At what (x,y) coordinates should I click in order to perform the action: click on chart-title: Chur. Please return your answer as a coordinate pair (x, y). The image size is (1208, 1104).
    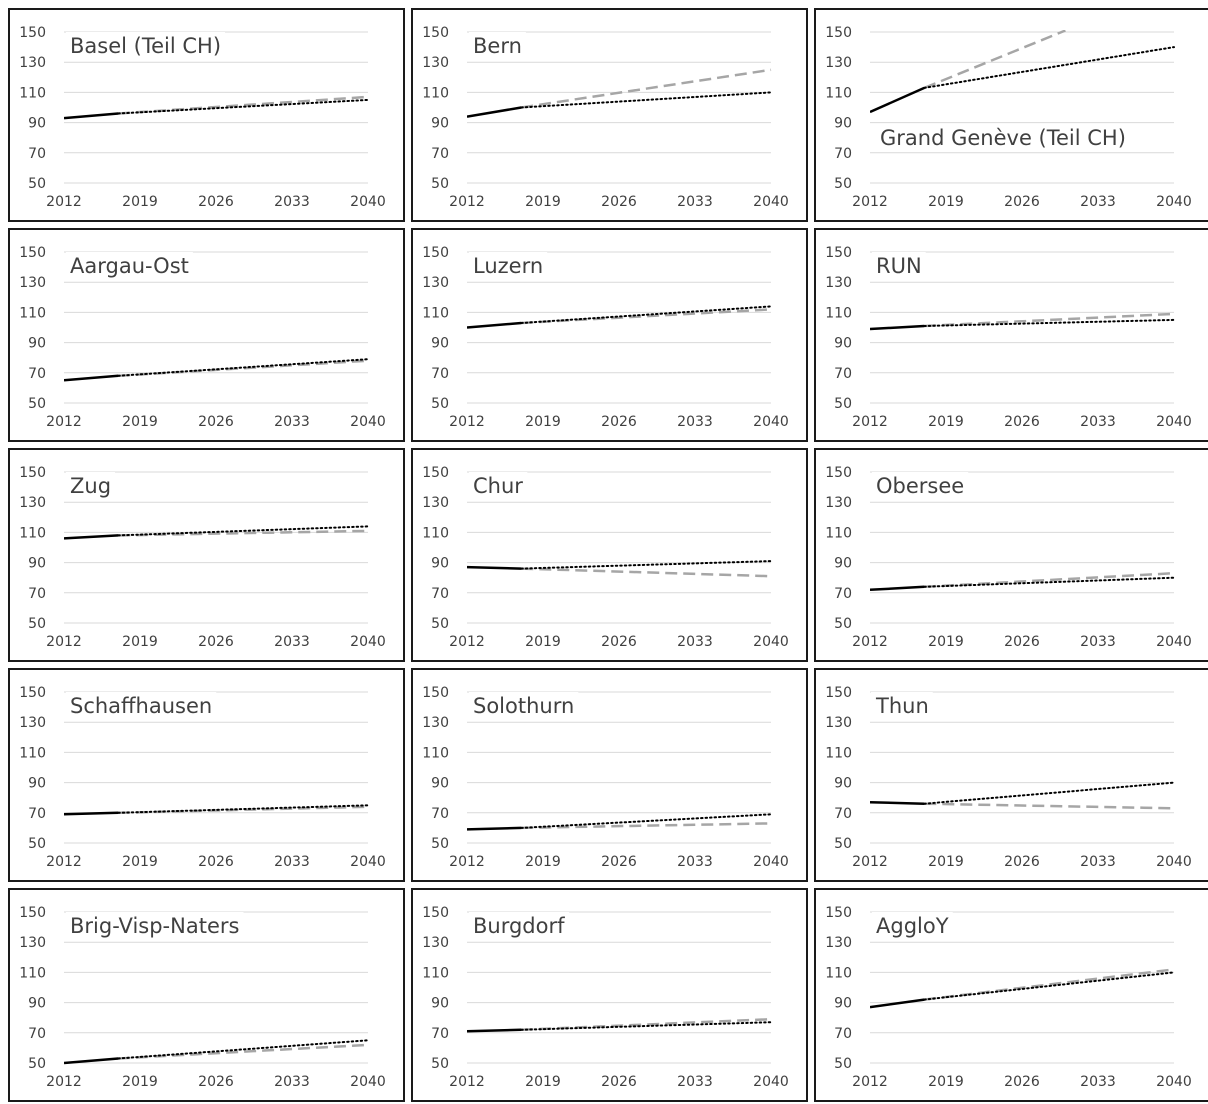
    Looking at the image, I should click on (498, 486).